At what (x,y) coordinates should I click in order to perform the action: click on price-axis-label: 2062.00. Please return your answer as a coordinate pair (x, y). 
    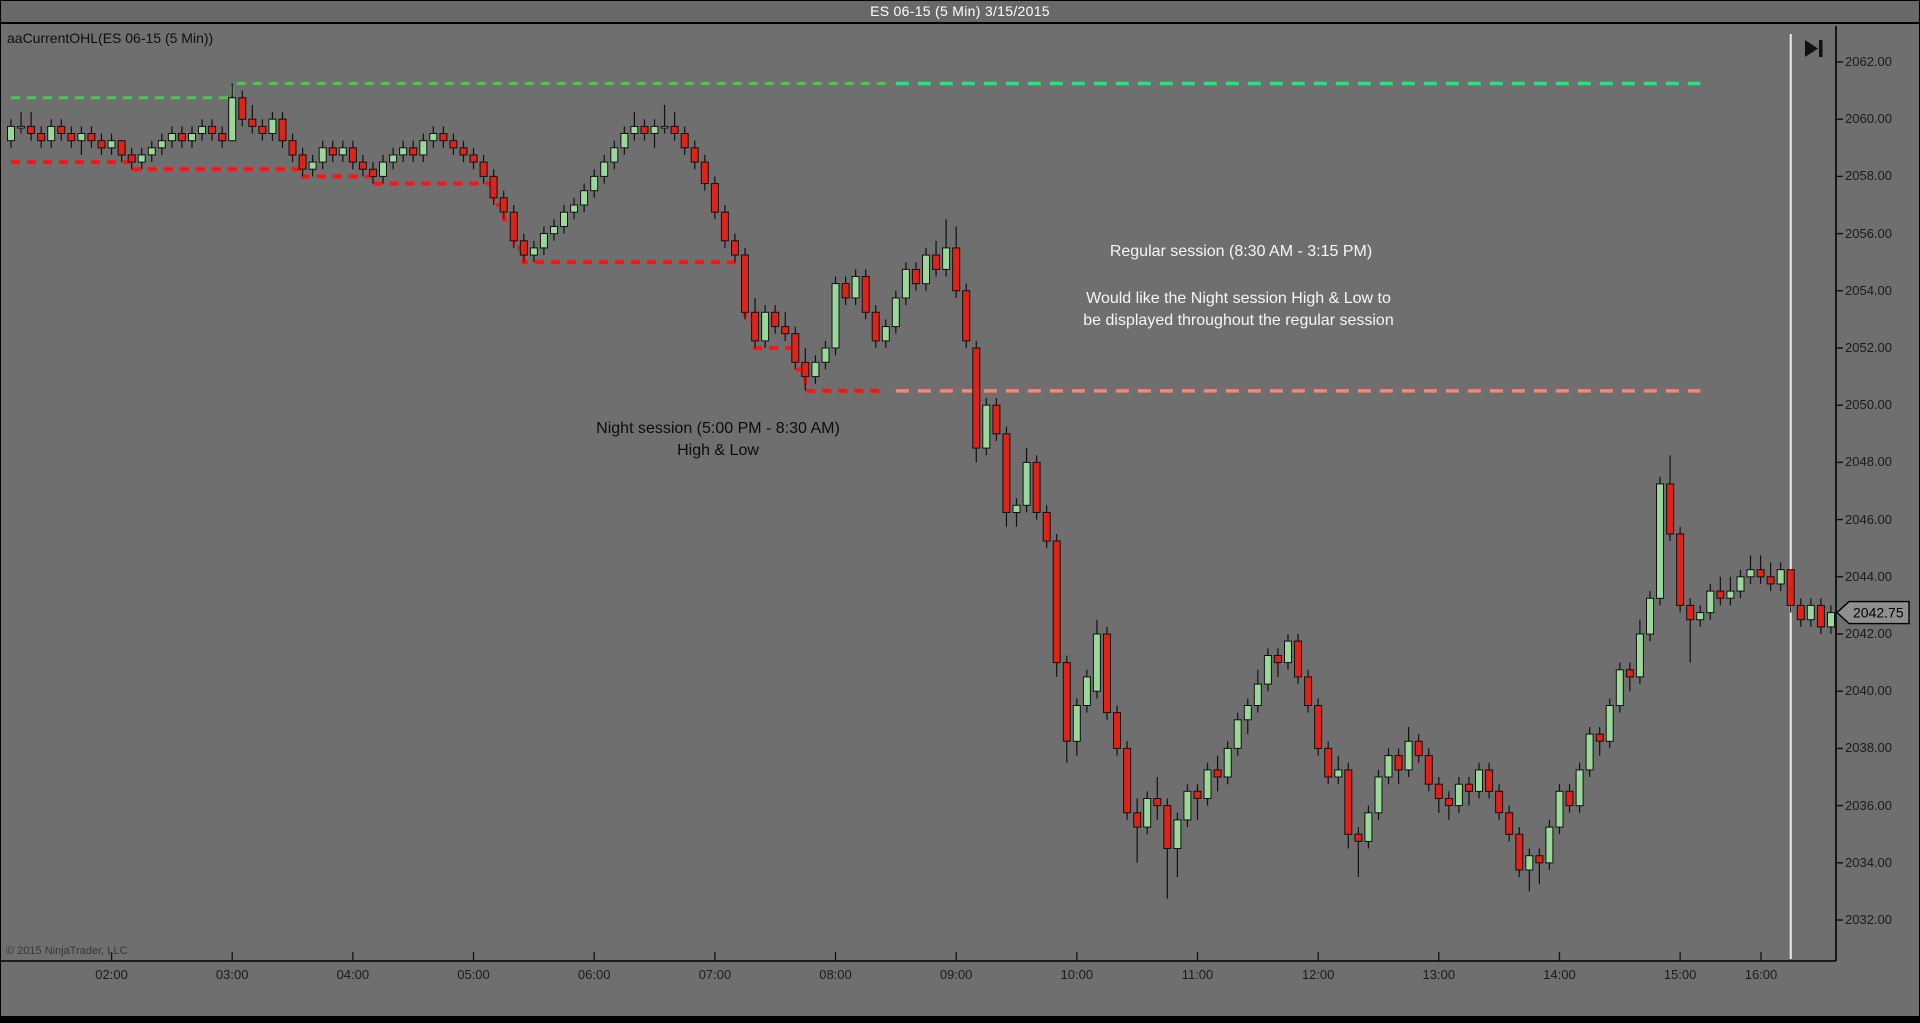
    Looking at the image, I should click on (1868, 61).